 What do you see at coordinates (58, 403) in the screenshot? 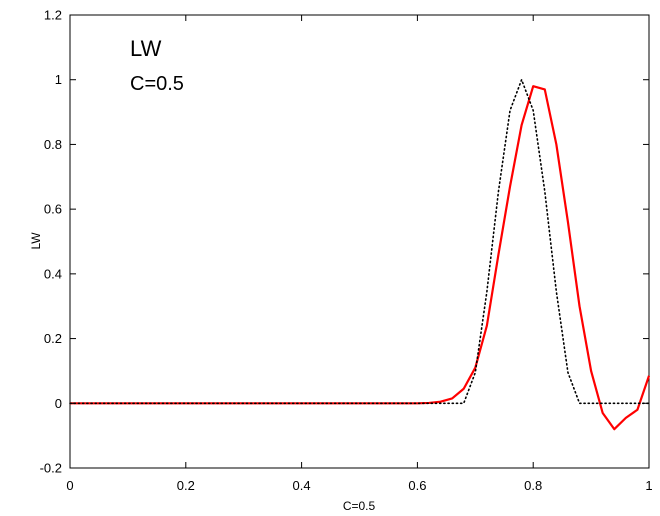
I see `y-tick-label: 0` at bounding box center [58, 403].